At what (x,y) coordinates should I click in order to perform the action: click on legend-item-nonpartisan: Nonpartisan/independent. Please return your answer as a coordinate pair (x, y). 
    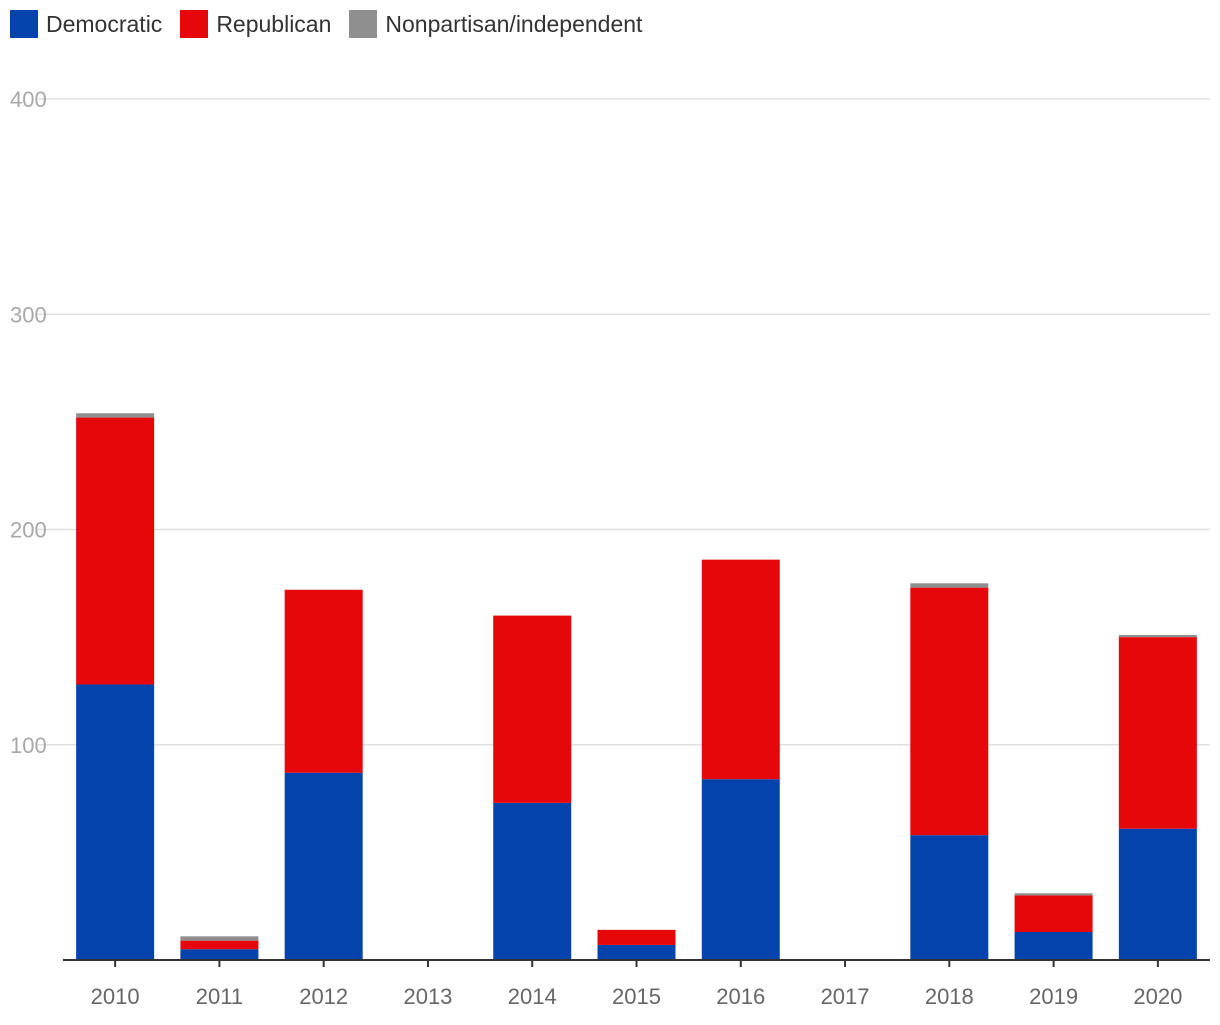
    Looking at the image, I should click on (495, 24).